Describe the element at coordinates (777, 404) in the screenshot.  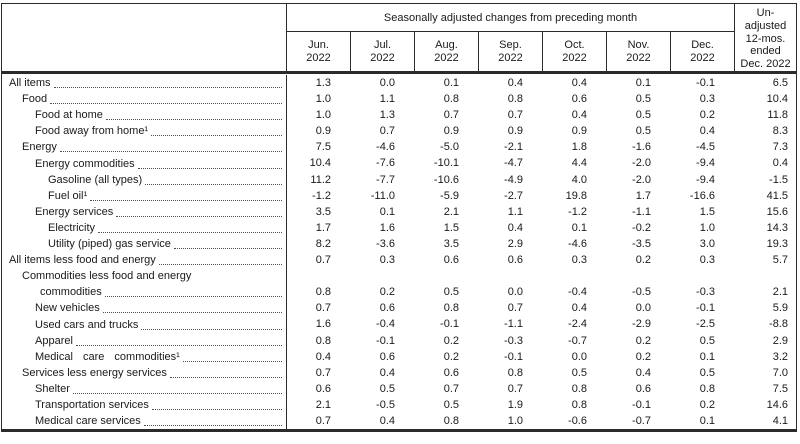
I see `cell-value-unadjusted: 14.6` at that location.